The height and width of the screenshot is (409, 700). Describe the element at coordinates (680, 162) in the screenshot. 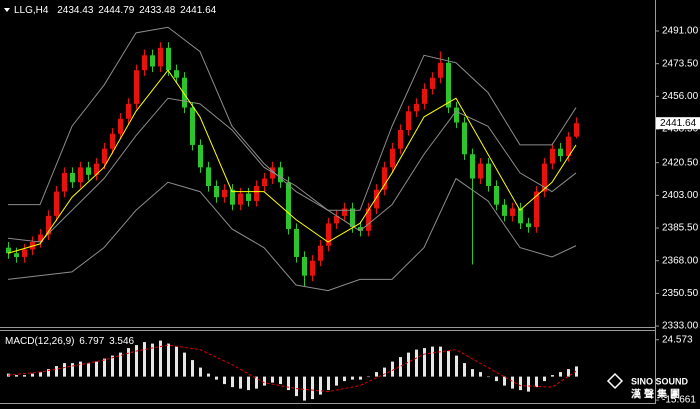

I see `y-tick-label: 2420.50` at that location.